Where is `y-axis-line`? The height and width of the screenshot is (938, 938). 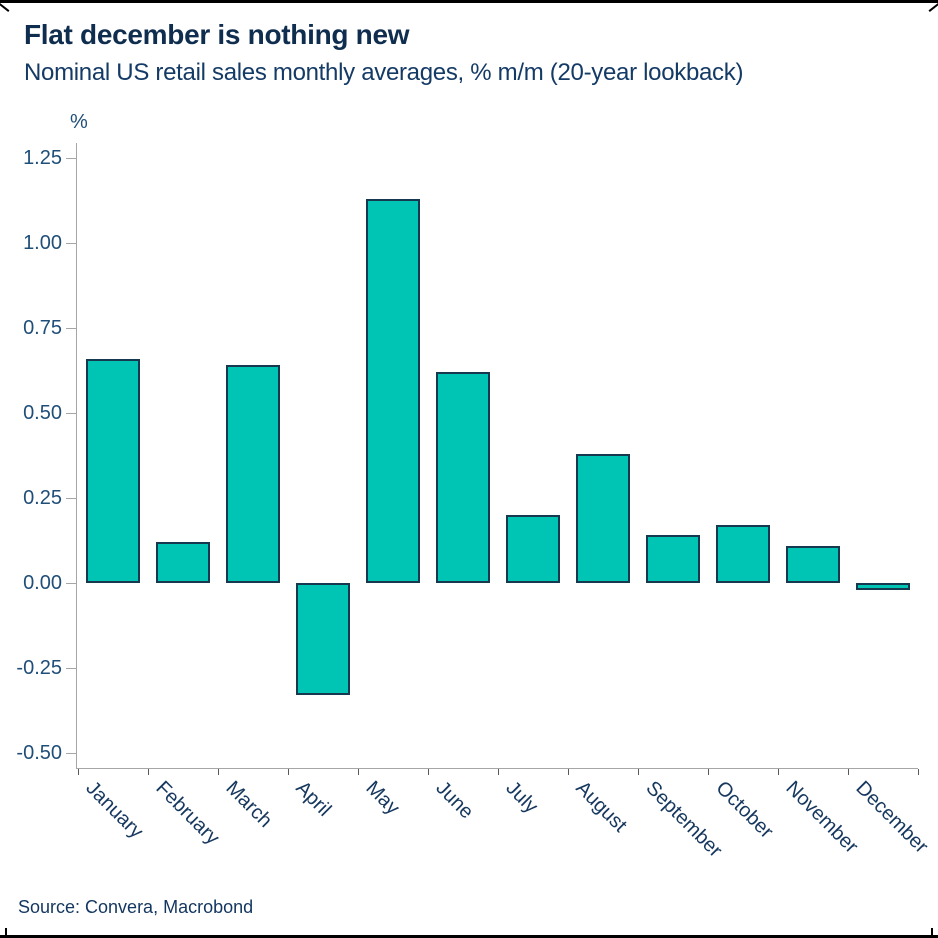 y-axis-line is located at coordinates (76, 455).